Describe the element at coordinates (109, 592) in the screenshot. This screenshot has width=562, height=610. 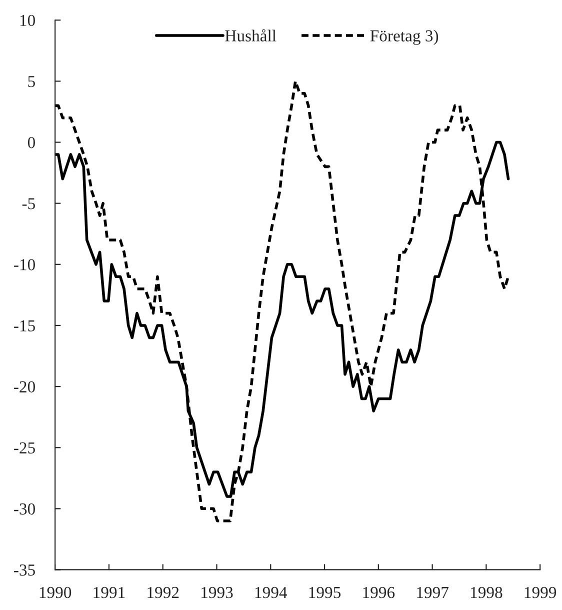
I see `x-tick-label: 1991` at that location.